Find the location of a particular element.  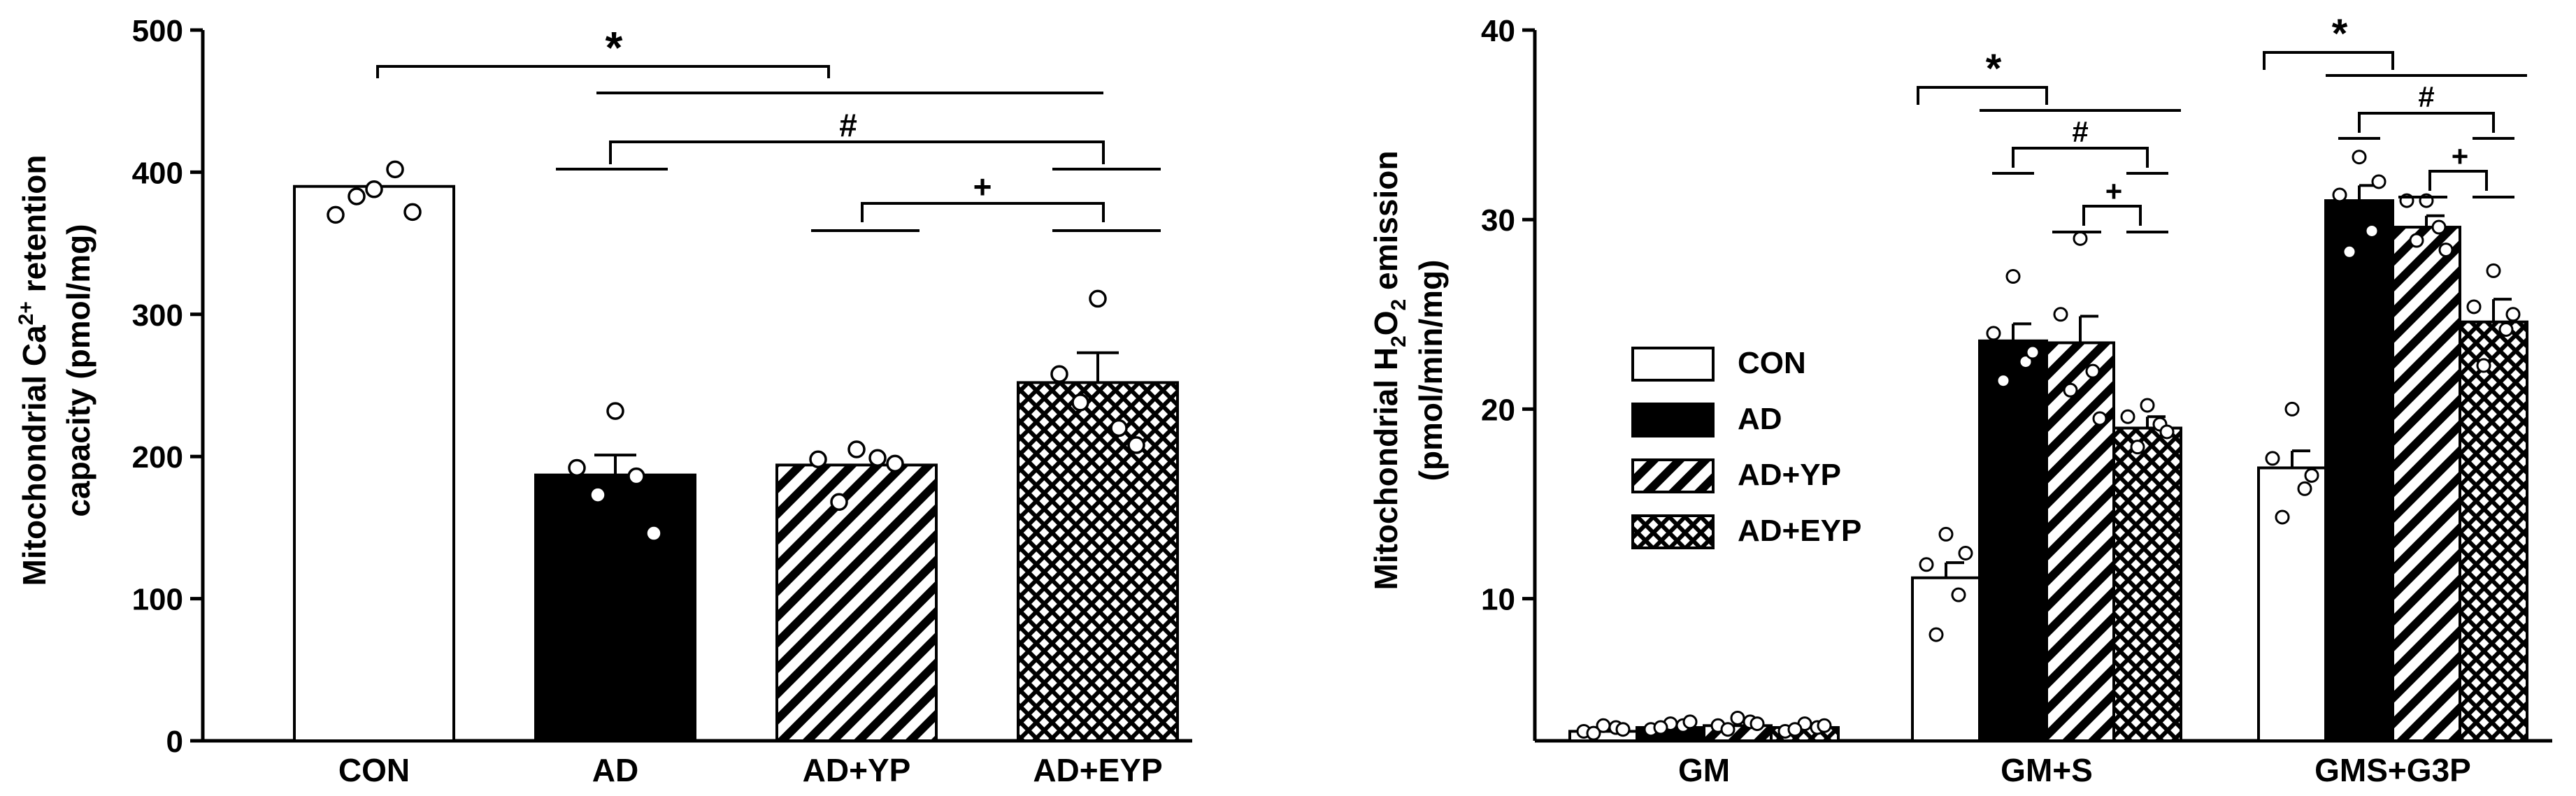

sig-symbol-plus: + is located at coordinates (982, 186).